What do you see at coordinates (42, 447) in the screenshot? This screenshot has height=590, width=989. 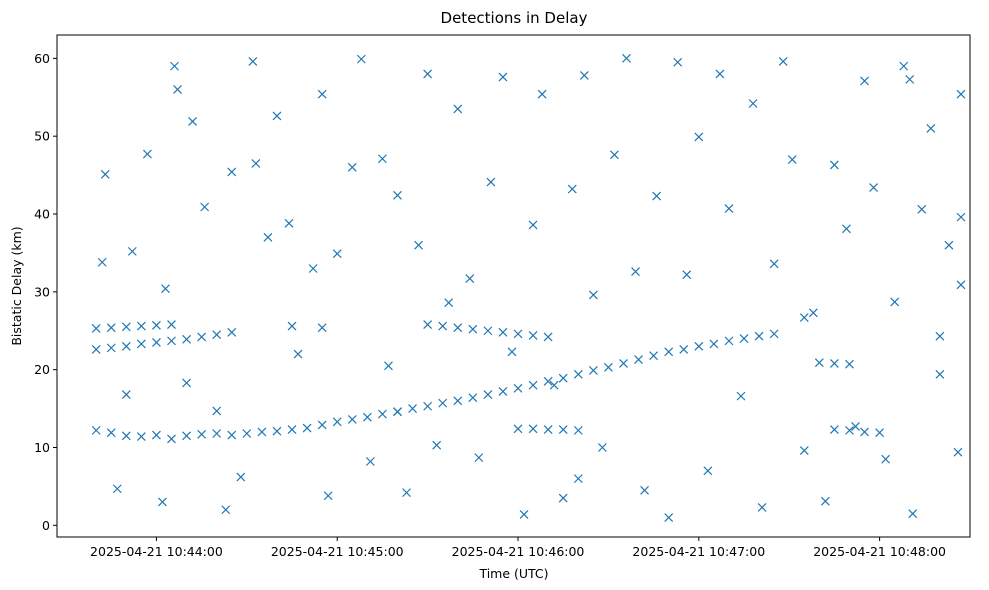 I see `y-tick-label: 10` at bounding box center [42, 447].